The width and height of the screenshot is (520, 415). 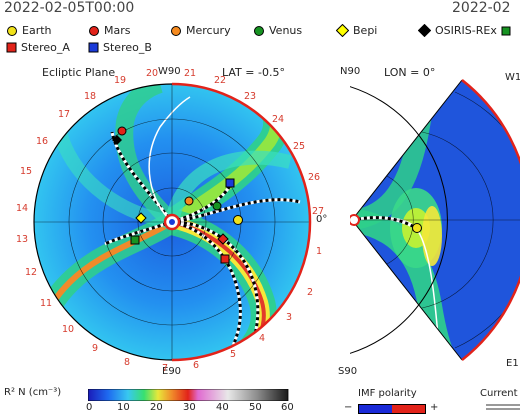 What do you see at coordinates (46, 303) in the screenshot?
I see `clock-number: 11` at bounding box center [46, 303].